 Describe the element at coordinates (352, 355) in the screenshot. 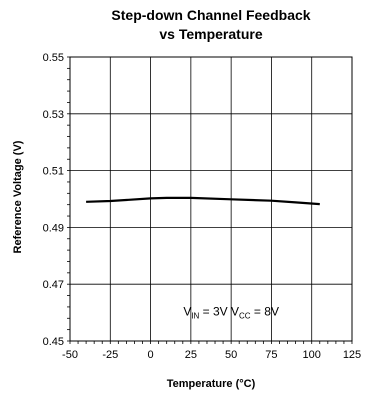

I see `x-tick-label: 125` at that location.